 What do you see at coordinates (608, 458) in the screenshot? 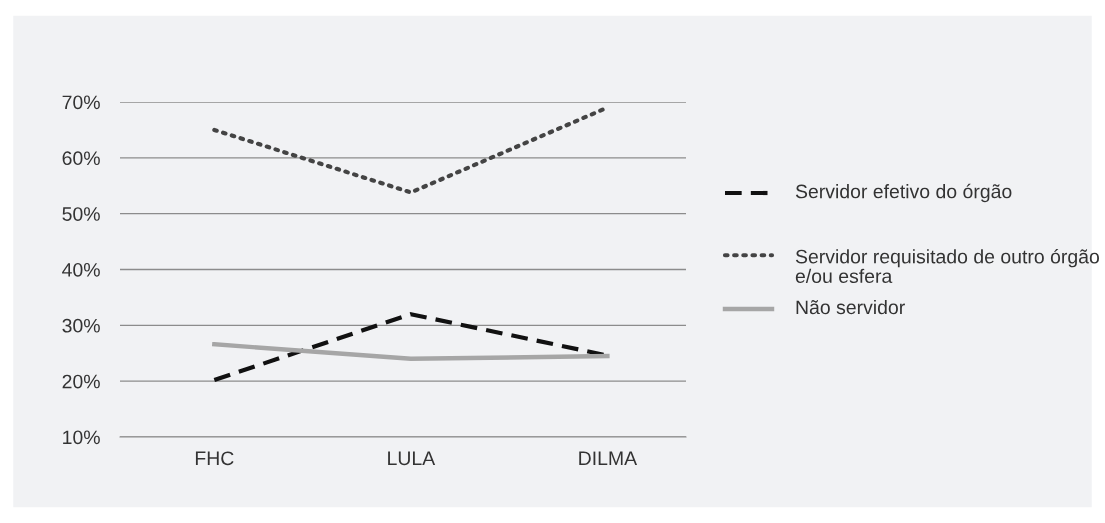
I see `x-tick-label: DILMA` at bounding box center [608, 458].